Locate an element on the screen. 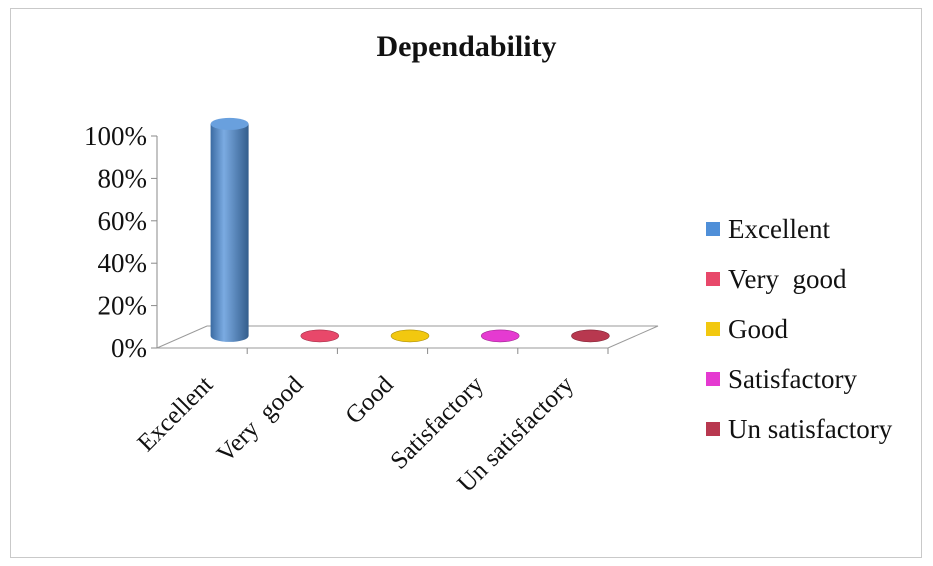 The width and height of the screenshot is (933, 566). chart-title: Dependability is located at coordinates (466, 46).